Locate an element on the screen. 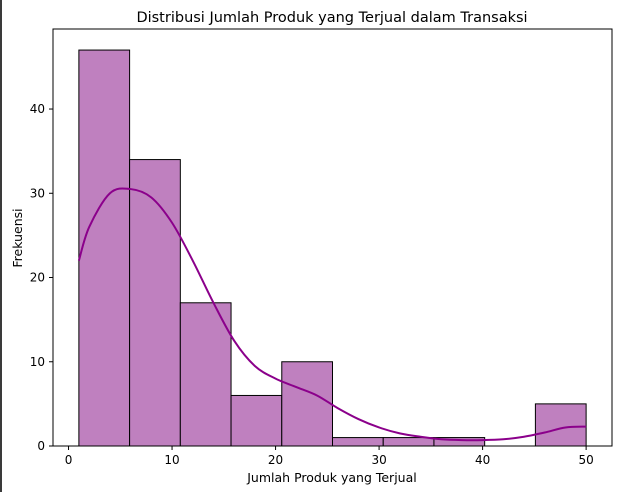  x-tick-label: 30 is located at coordinates (378, 460).